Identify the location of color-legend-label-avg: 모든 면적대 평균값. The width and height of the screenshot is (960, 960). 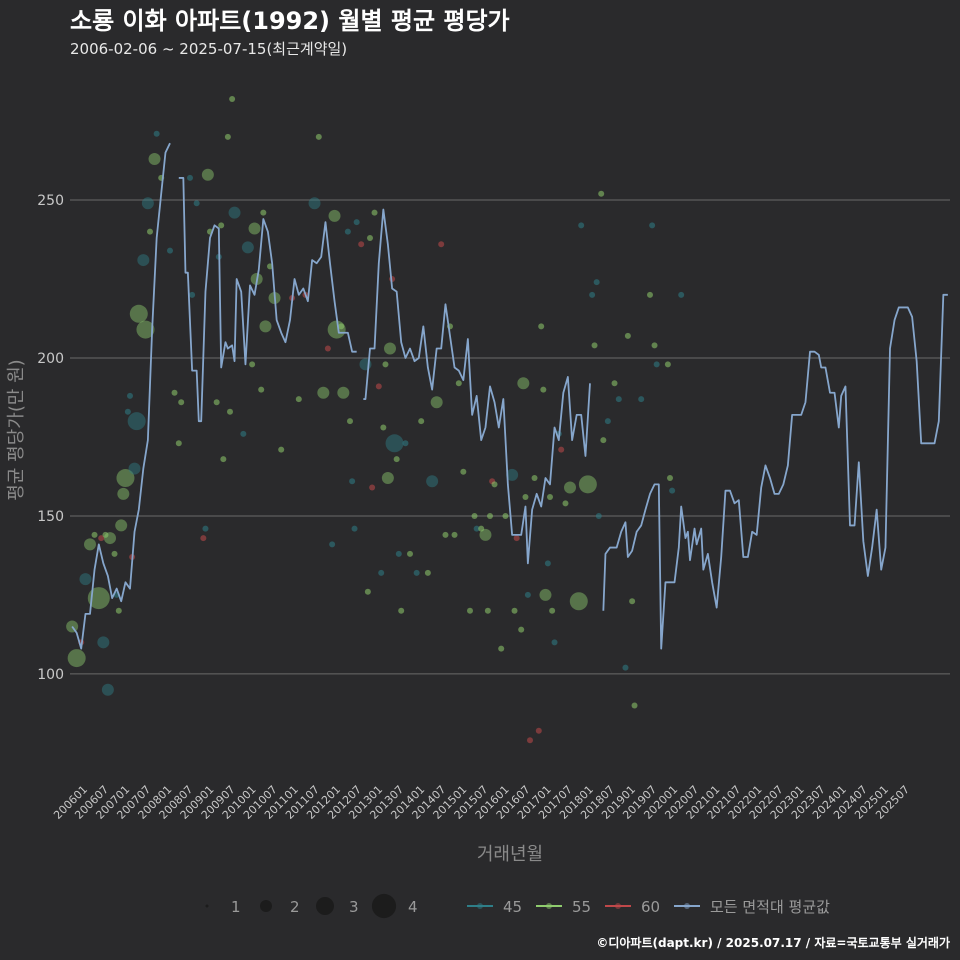
(770, 907).